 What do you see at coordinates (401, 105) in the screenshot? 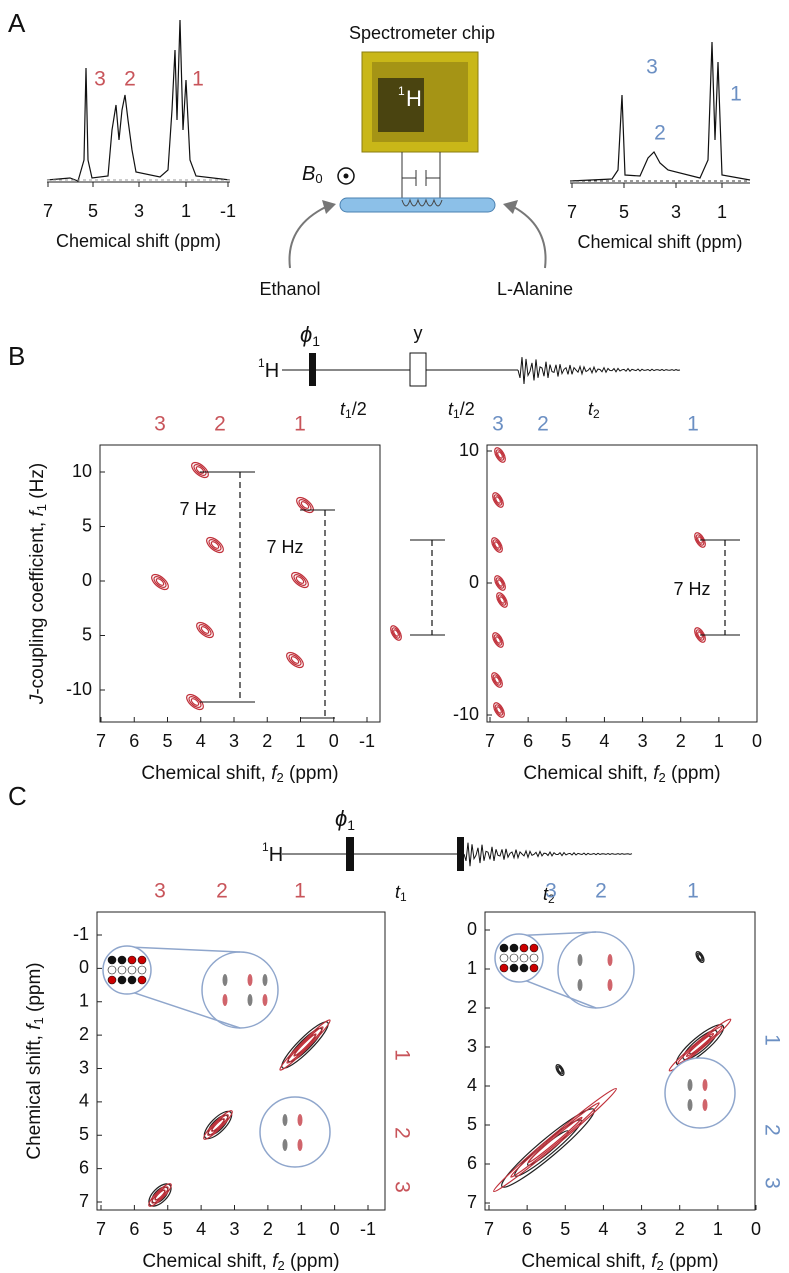
I see `chip-block` at bounding box center [401, 105].